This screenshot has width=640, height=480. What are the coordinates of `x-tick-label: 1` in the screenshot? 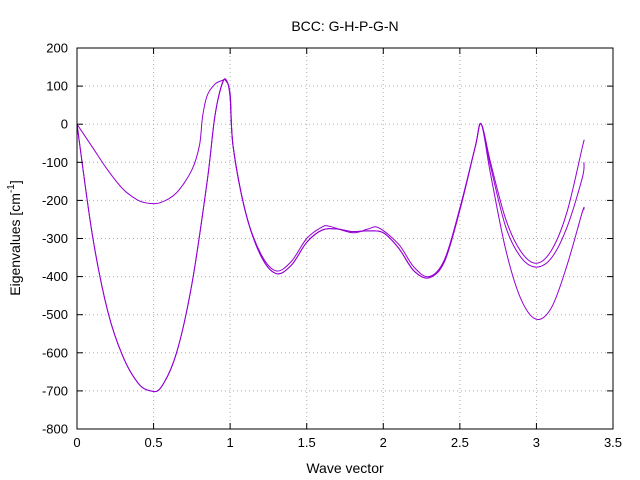 It's located at (230, 442).